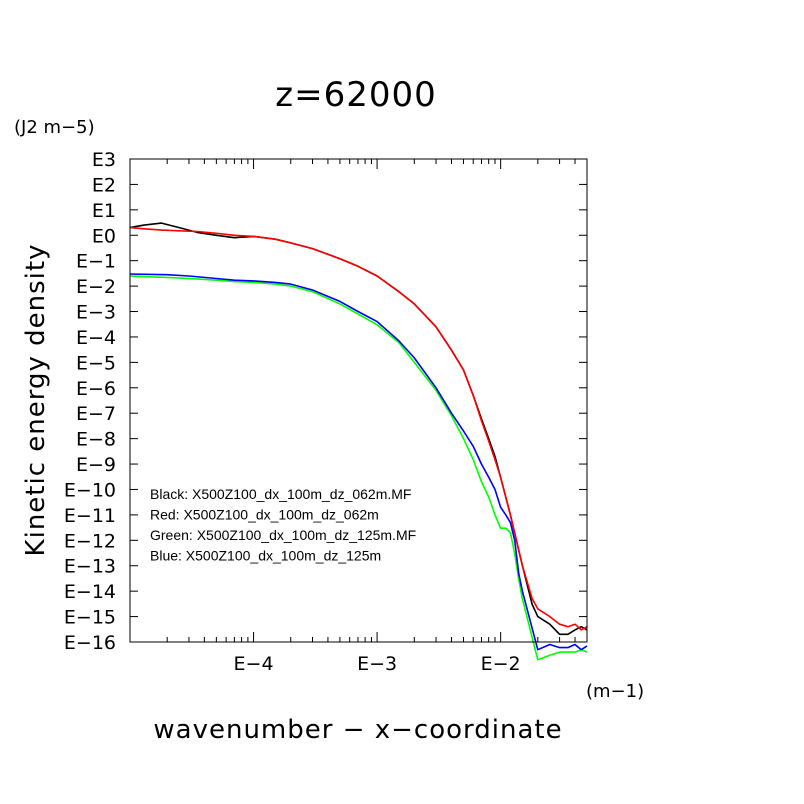  What do you see at coordinates (90, 618) in the screenshot?
I see `y-tick-label: E−15` at bounding box center [90, 618].